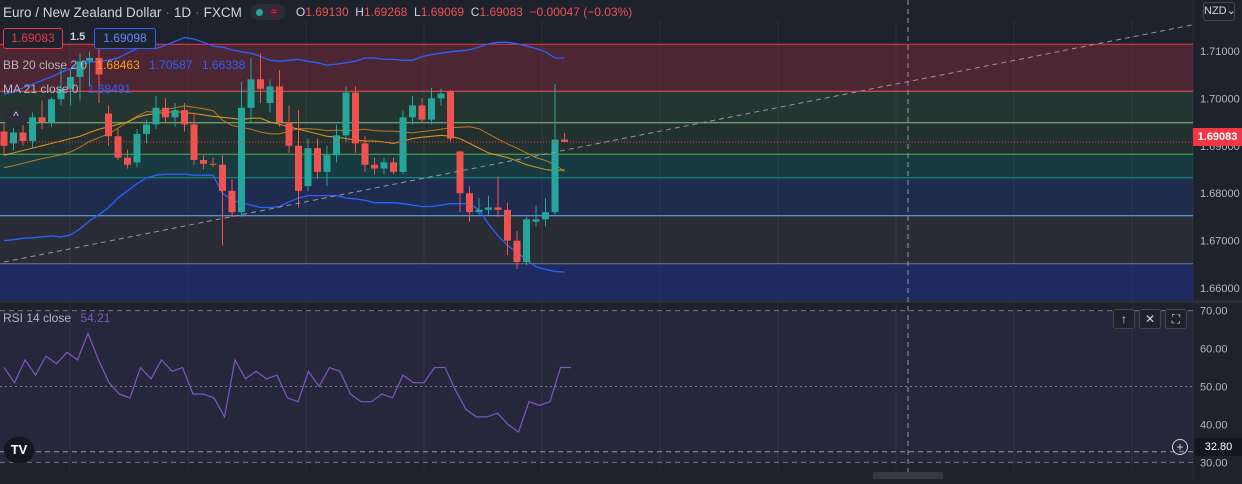  I want to click on arrow-up-icon: ↑, so click(1124, 319).